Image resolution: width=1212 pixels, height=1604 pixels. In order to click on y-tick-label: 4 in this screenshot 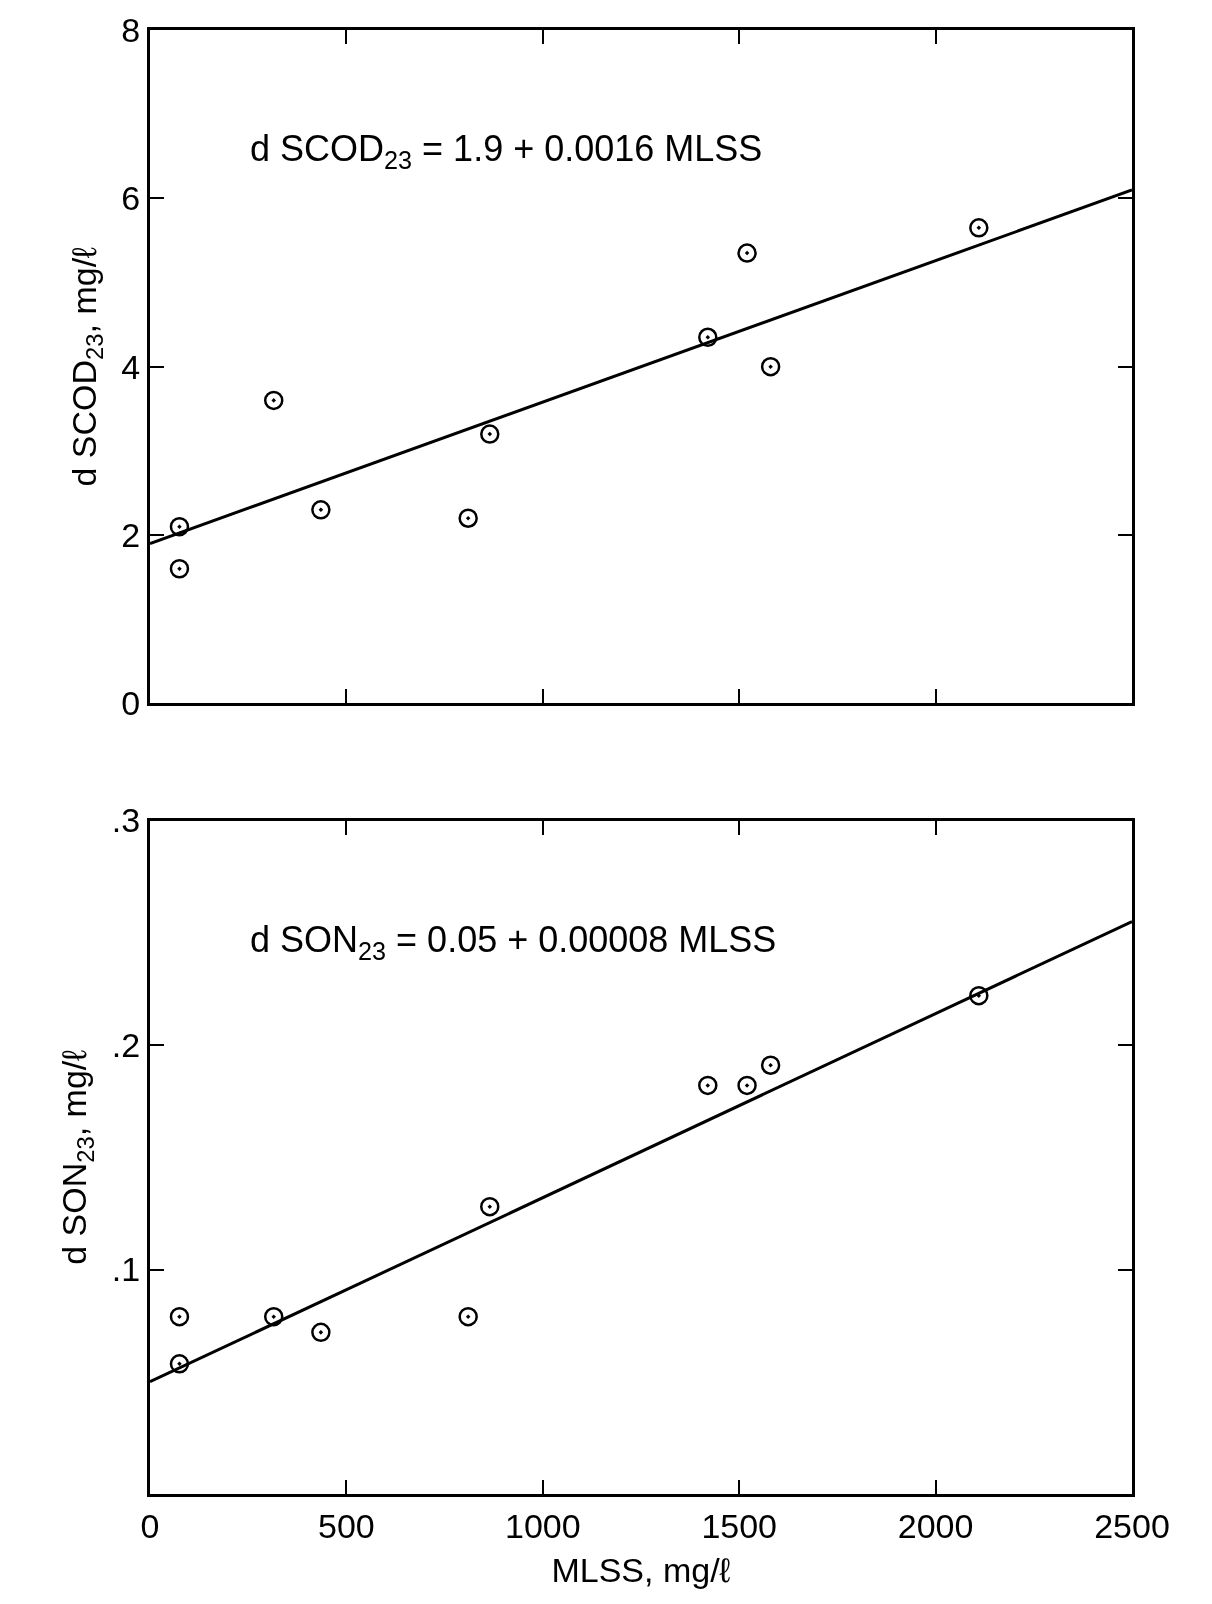, I will do `click(131, 366)`.